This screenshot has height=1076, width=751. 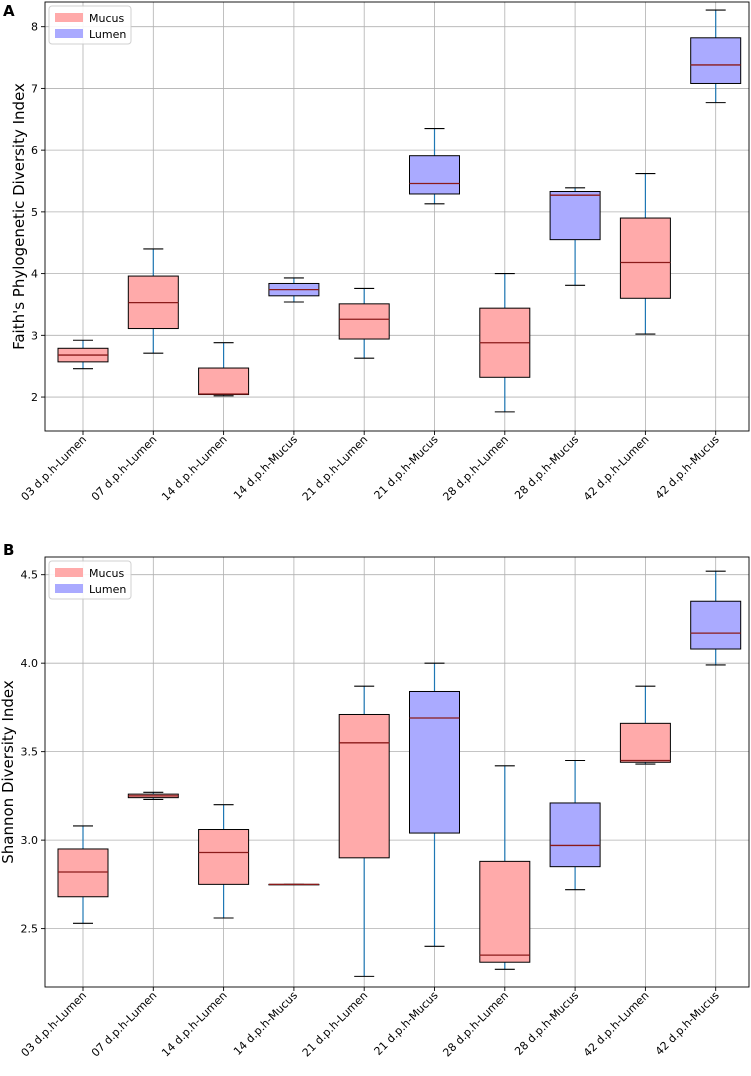 What do you see at coordinates (30, 929) in the screenshot?
I see `y-tick-label: 2.5` at bounding box center [30, 929].